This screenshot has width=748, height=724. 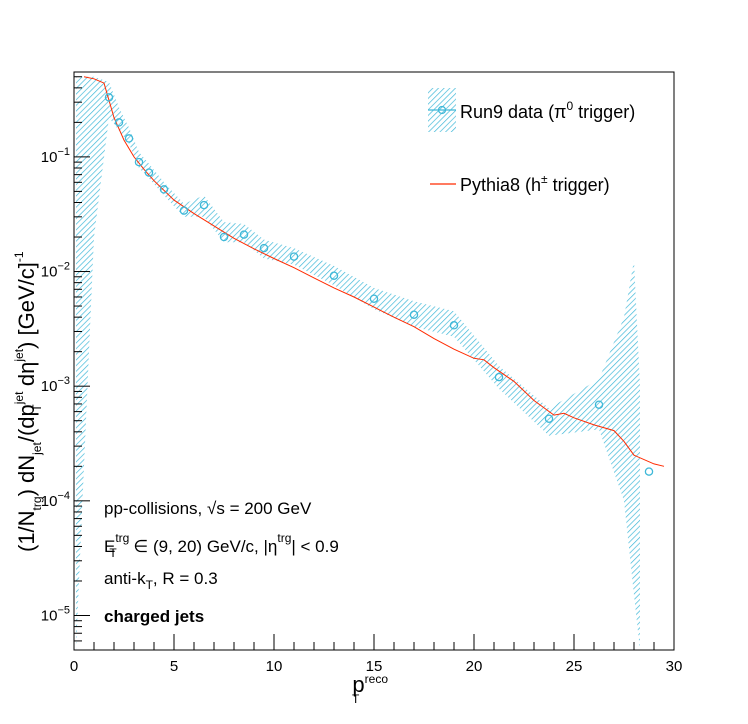 What do you see at coordinates (376, 654) in the screenshot?
I see `x-axis: 0 5 10 15 20 25 30` at bounding box center [376, 654].